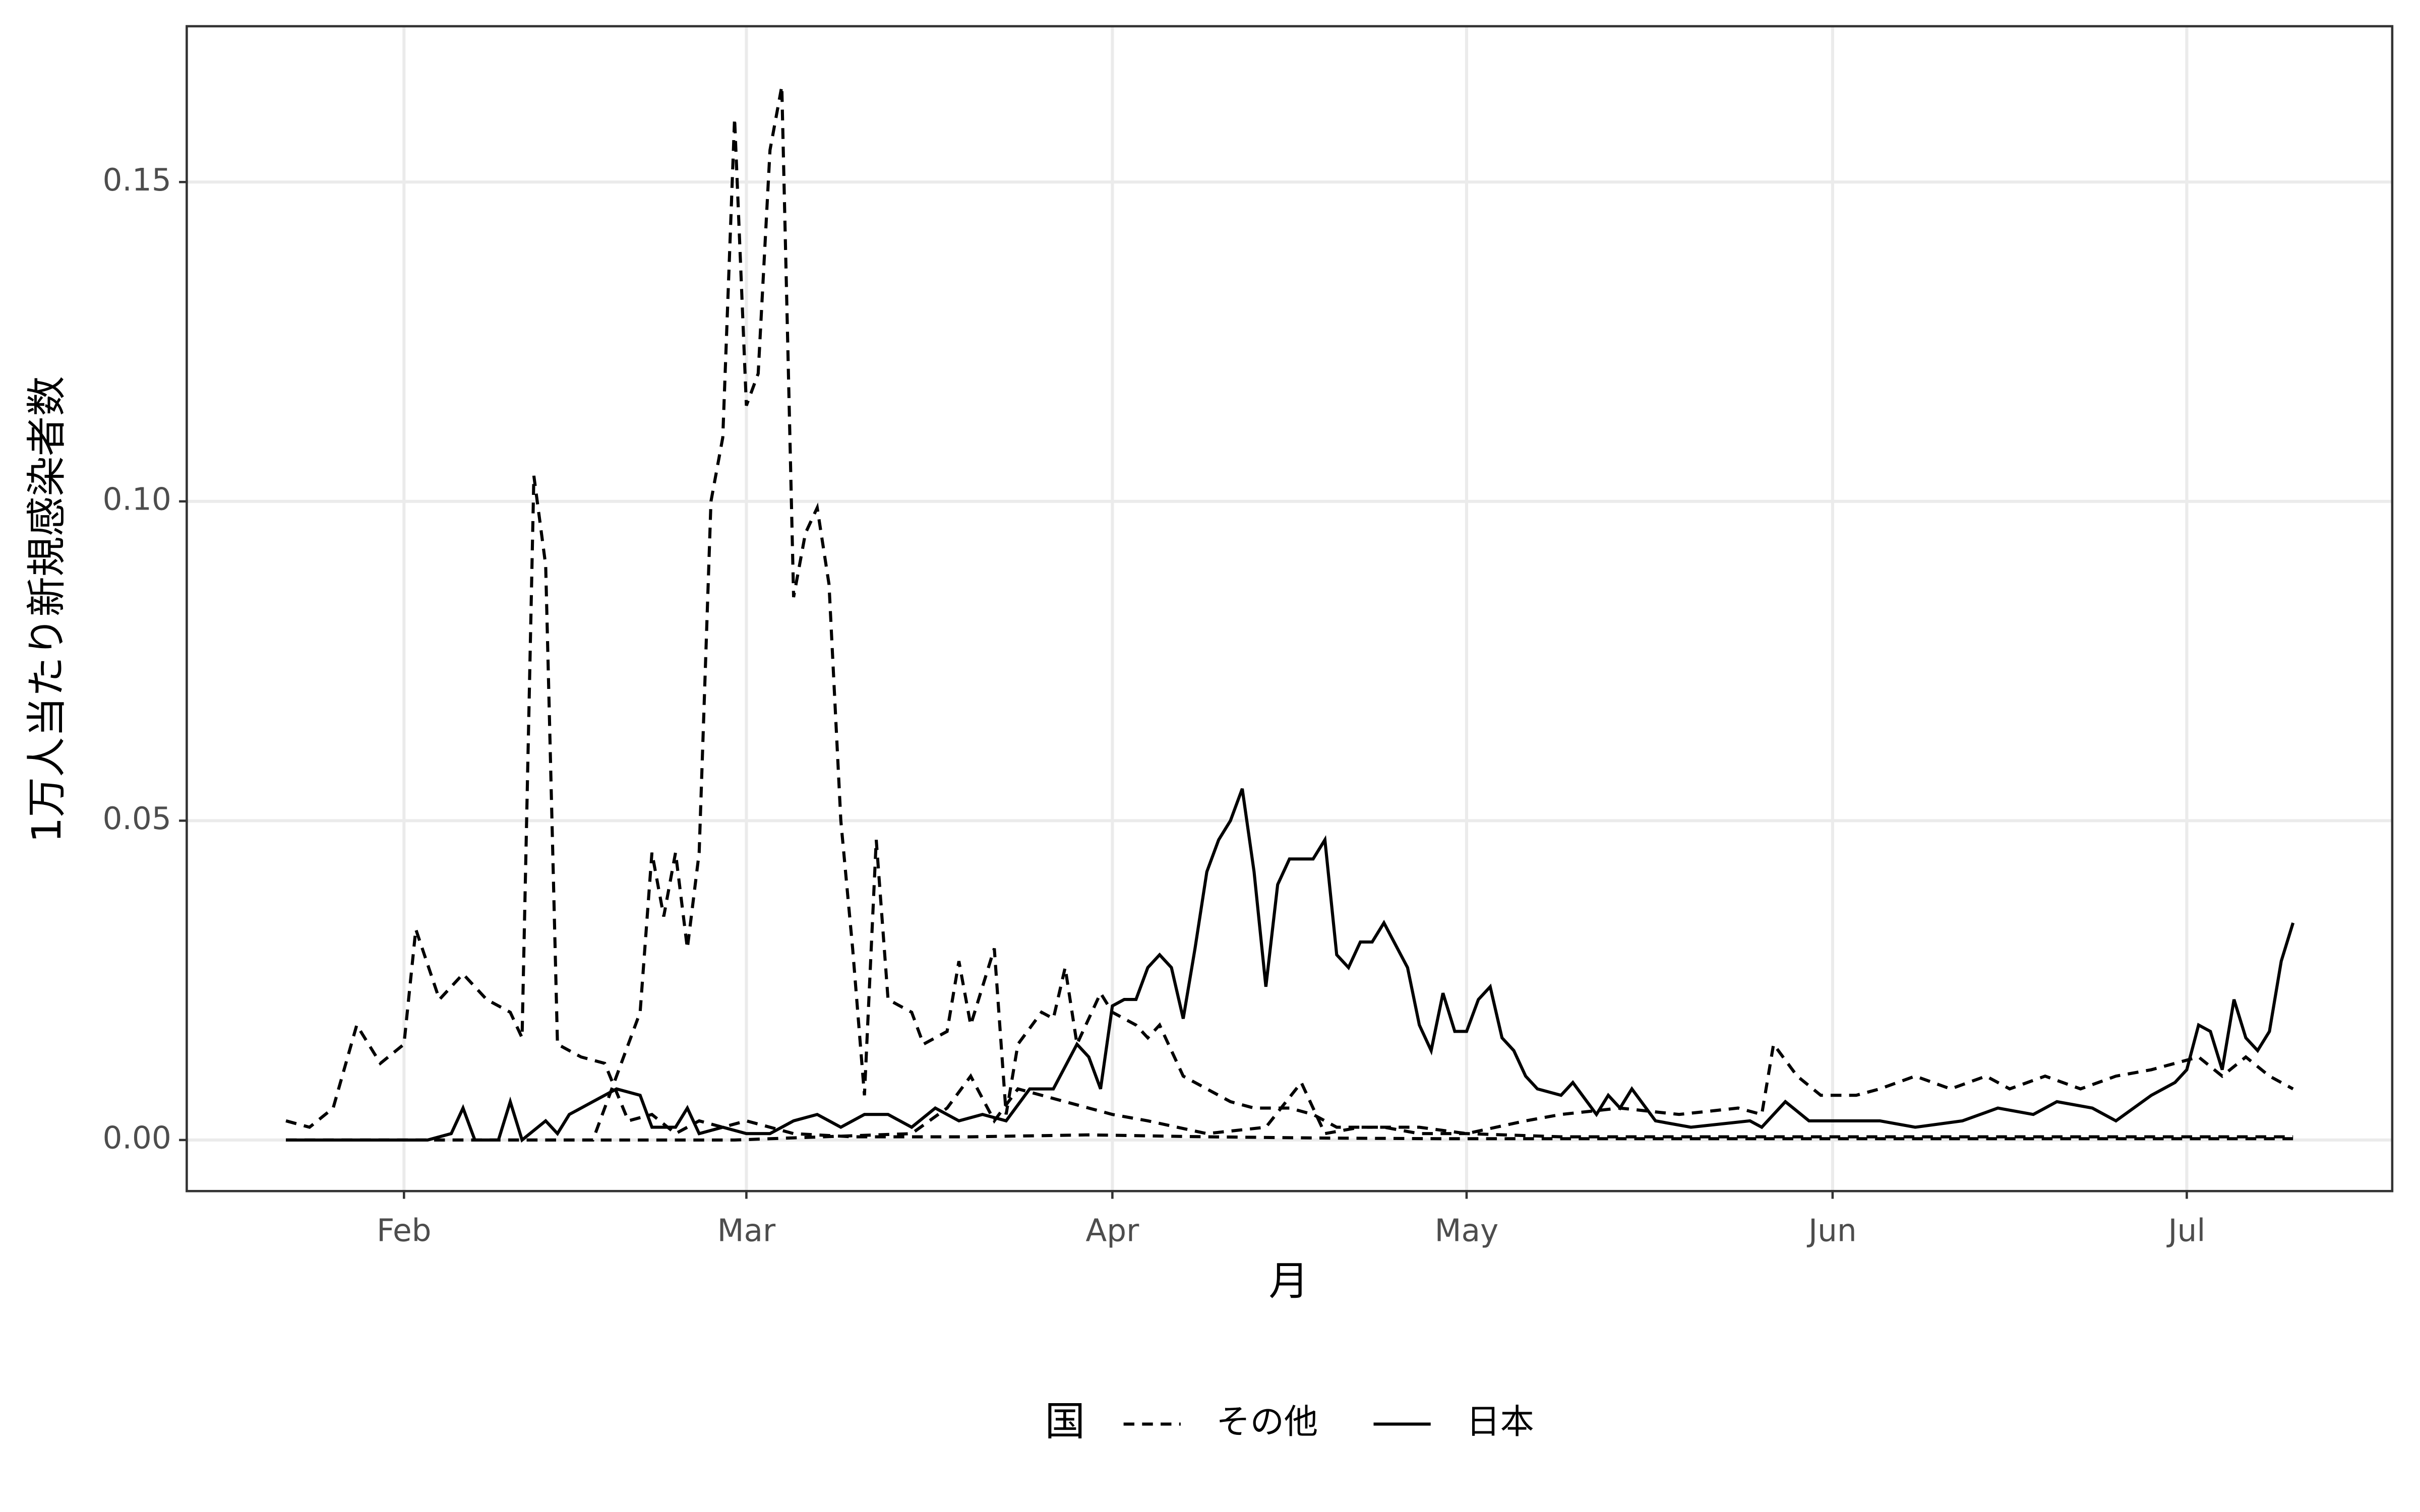 The width and height of the screenshot is (2420, 1512). I want to click on y-tick-label: 0.10, so click(136, 499).